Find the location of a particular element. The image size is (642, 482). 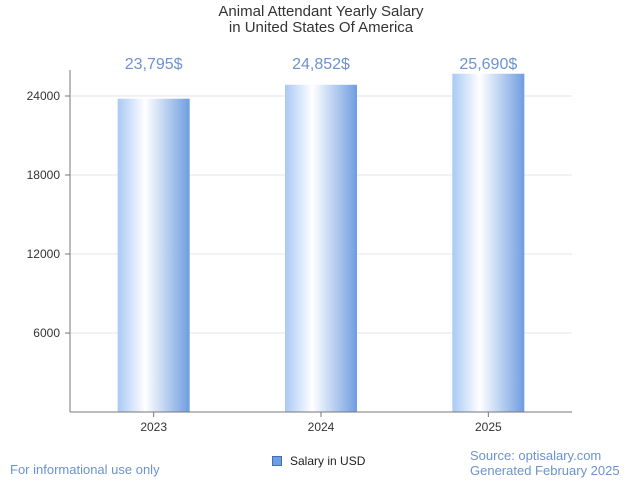

y-tick-label-12000: 12000 is located at coordinates (44, 254).